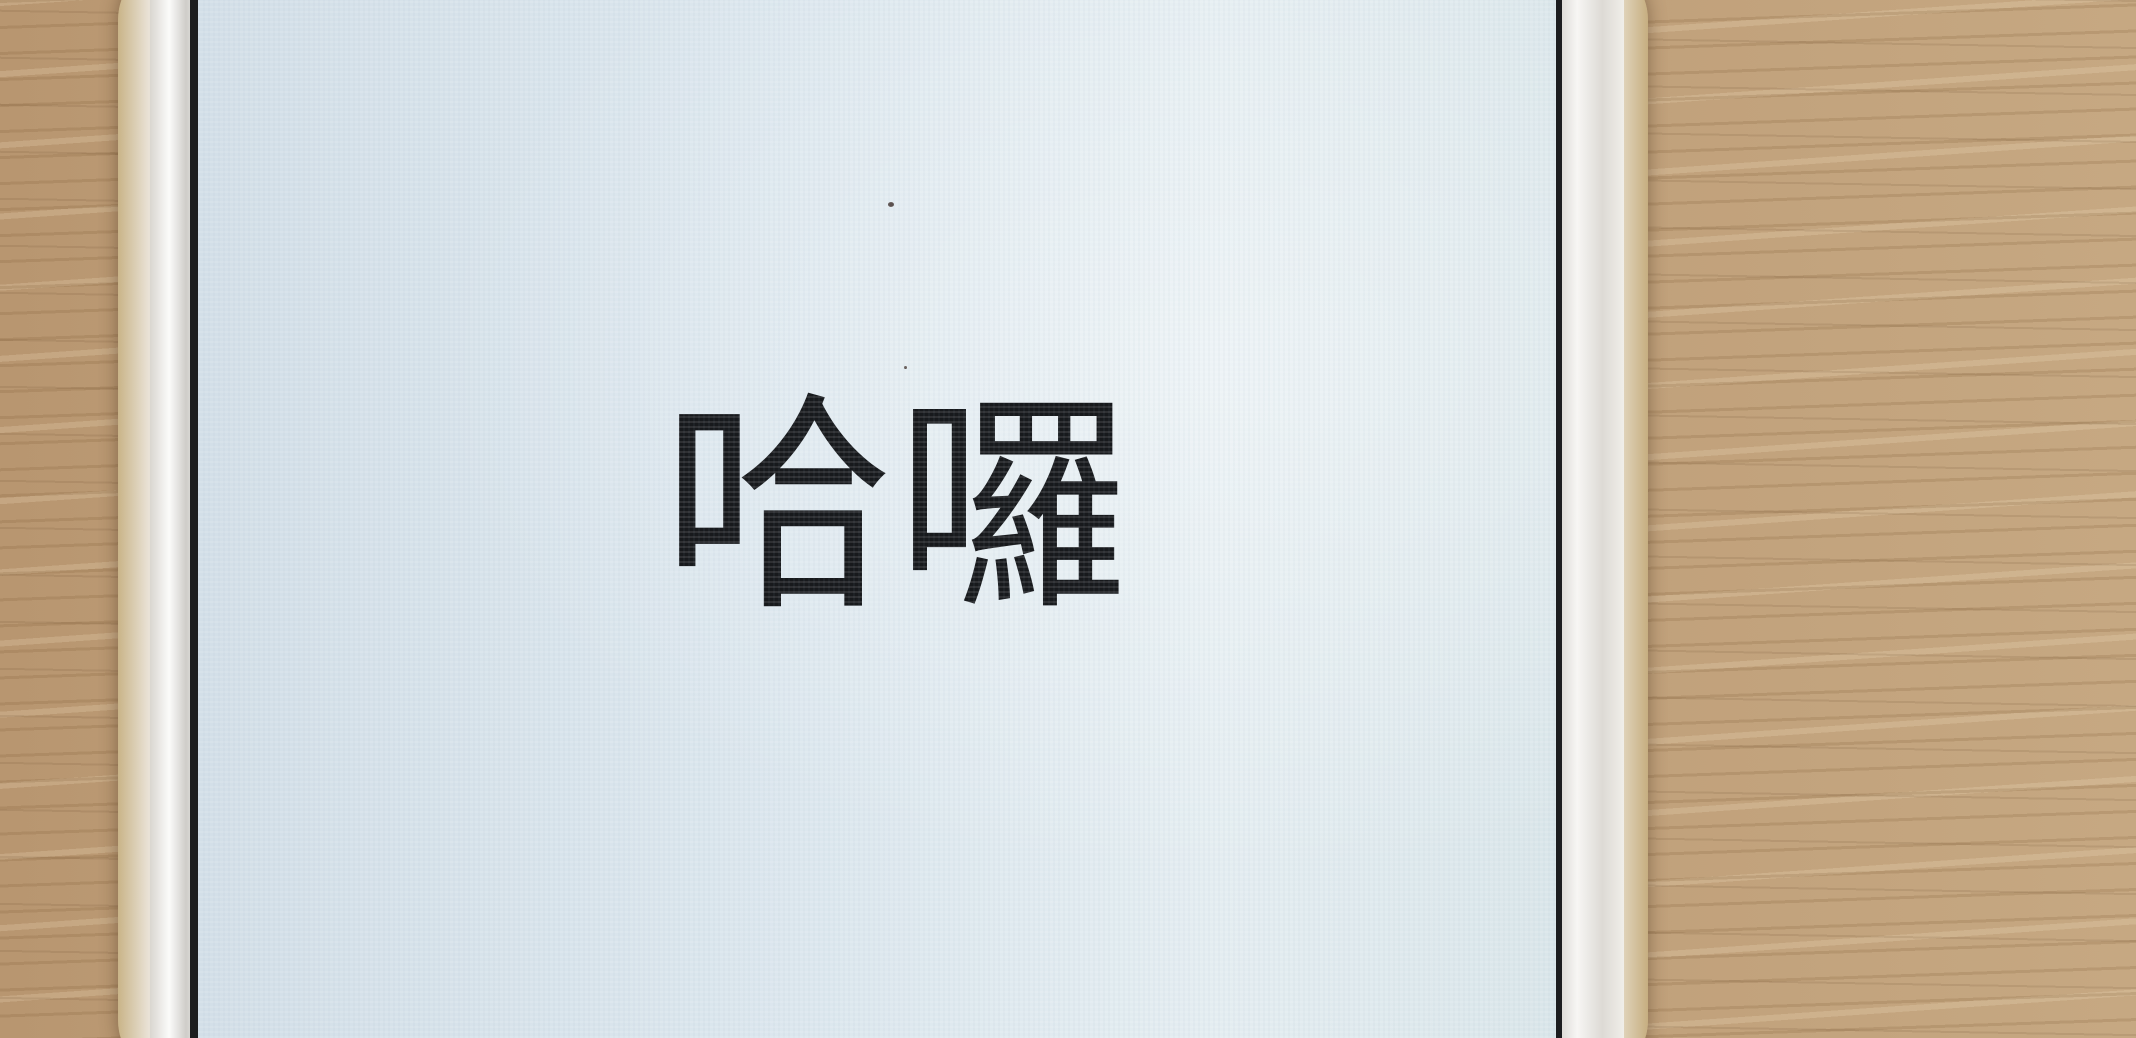 This screenshot has height=1038, width=2136. I want to click on greeting-text: 哈囉, so click(897, 507).